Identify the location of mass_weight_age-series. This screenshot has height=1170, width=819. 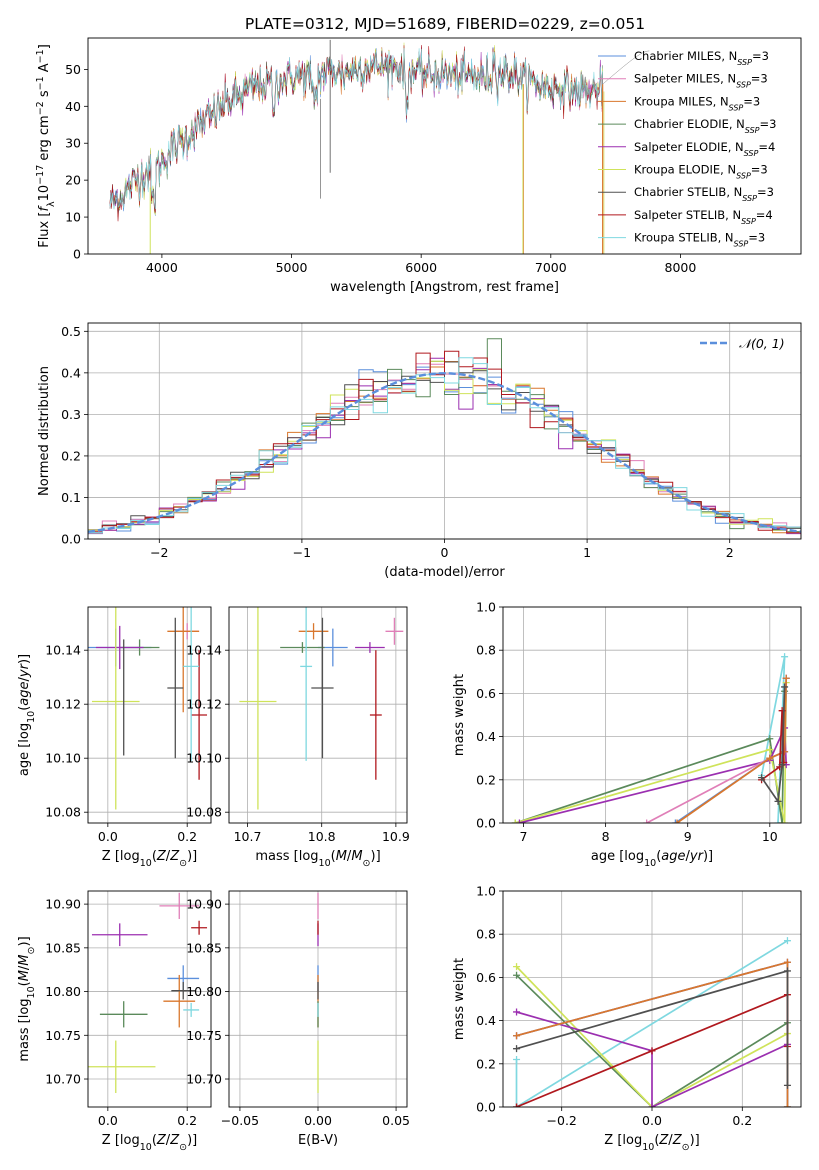
(650, 738).